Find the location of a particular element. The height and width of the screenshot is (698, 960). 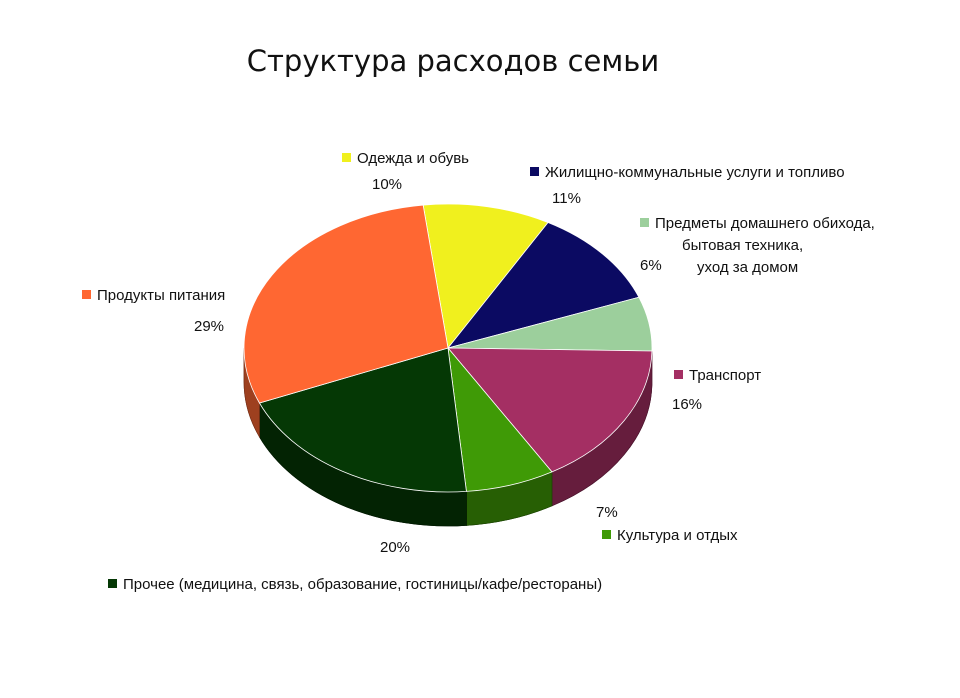

legend-label-culture: Культура и отдых is located at coordinates (677, 535).